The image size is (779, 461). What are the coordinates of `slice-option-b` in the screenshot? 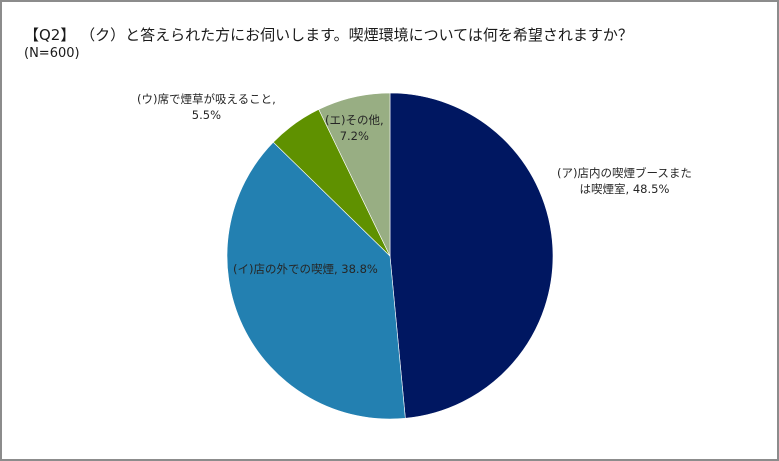 It's located at (316, 280).